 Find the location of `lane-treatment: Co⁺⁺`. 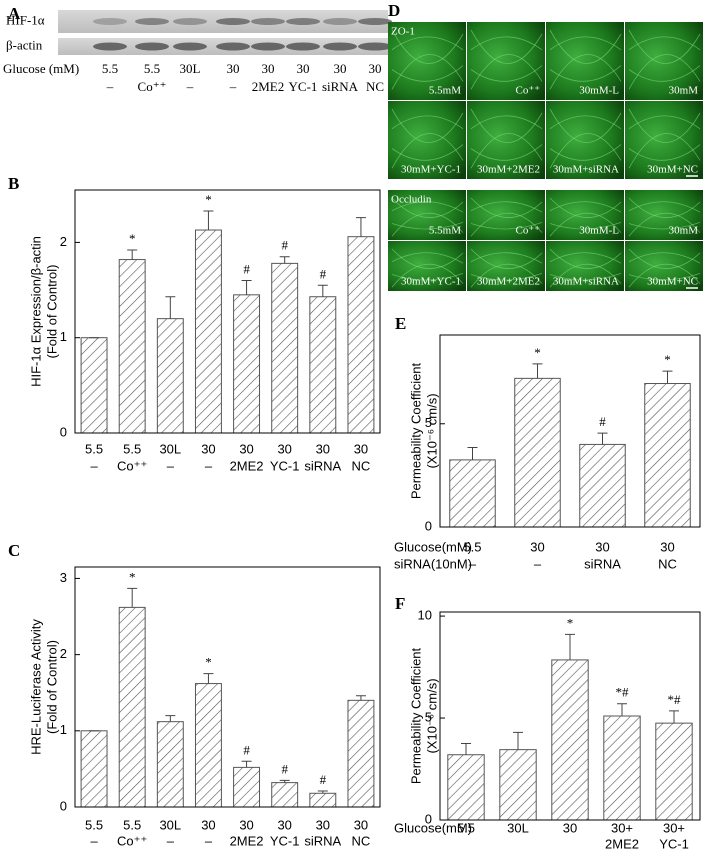

lane-treatment: Co⁺⁺ is located at coordinates (152, 86).